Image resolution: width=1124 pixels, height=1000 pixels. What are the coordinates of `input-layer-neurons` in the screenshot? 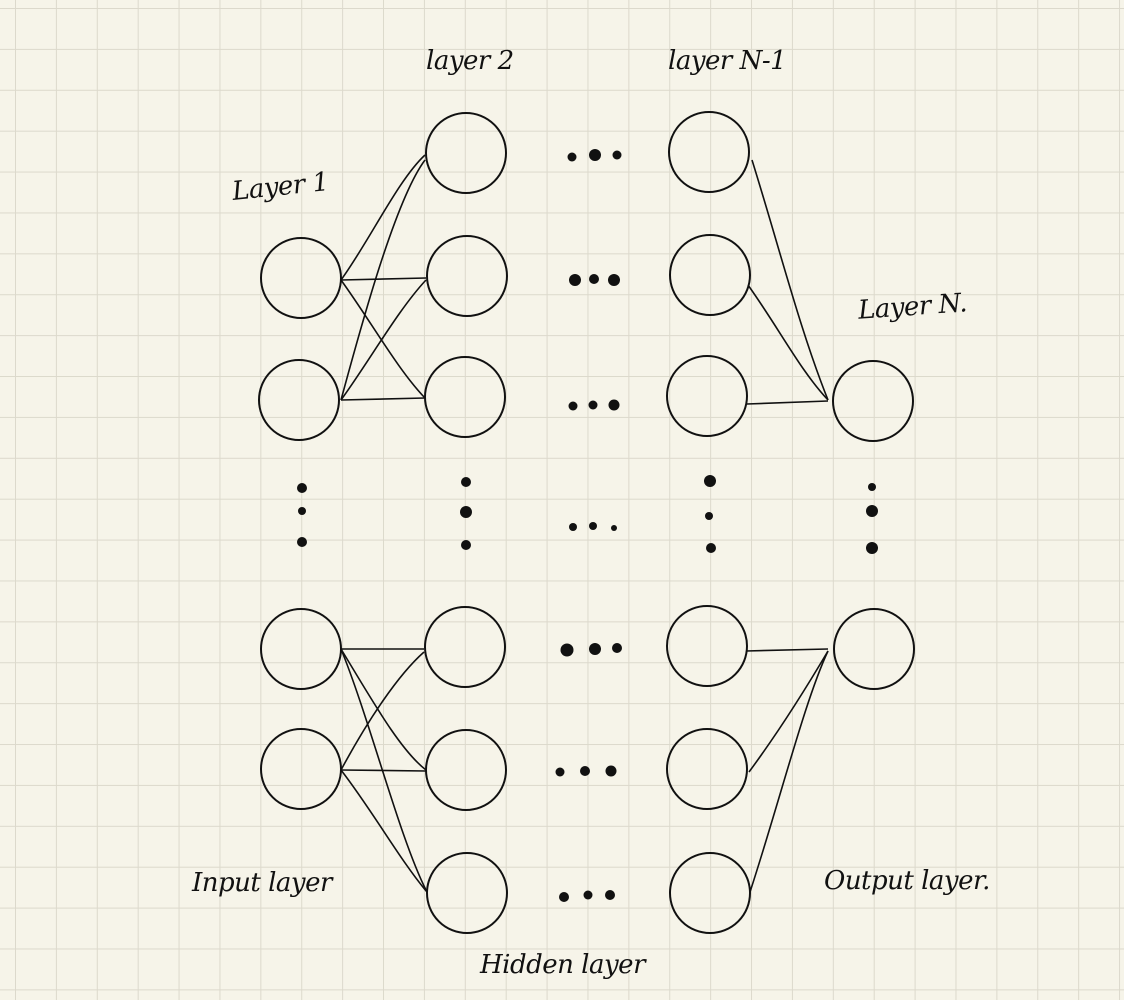 It's located at (300, 523).